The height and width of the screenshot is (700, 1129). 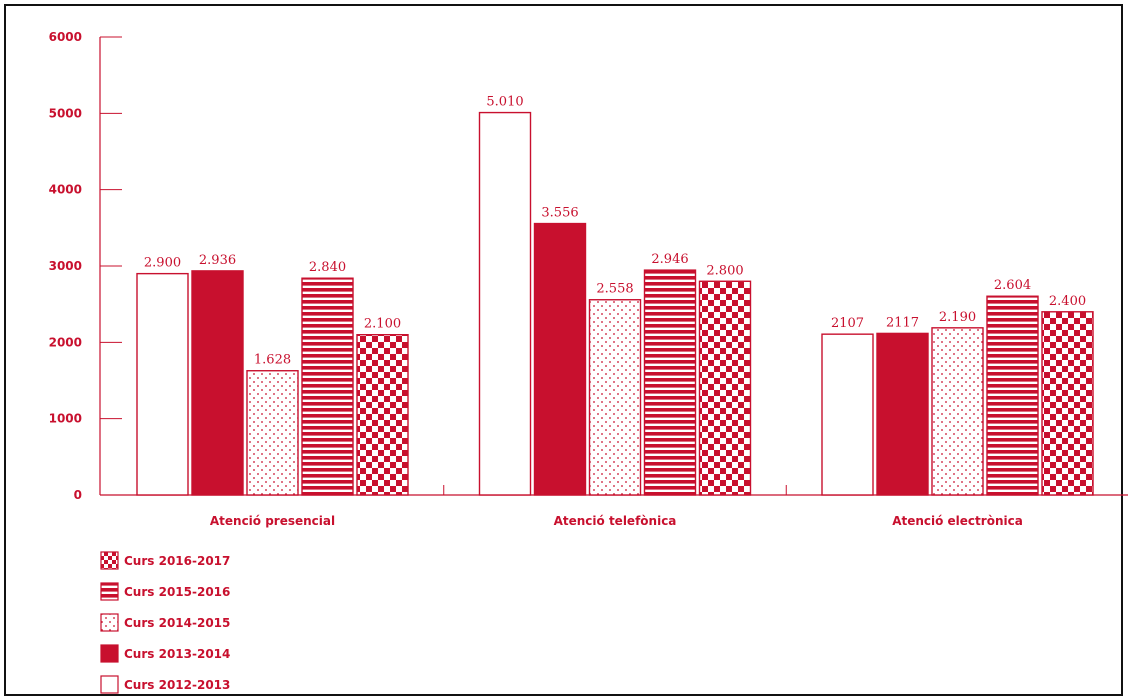 I want to click on y-tick-label: 4000, so click(x=65, y=190).